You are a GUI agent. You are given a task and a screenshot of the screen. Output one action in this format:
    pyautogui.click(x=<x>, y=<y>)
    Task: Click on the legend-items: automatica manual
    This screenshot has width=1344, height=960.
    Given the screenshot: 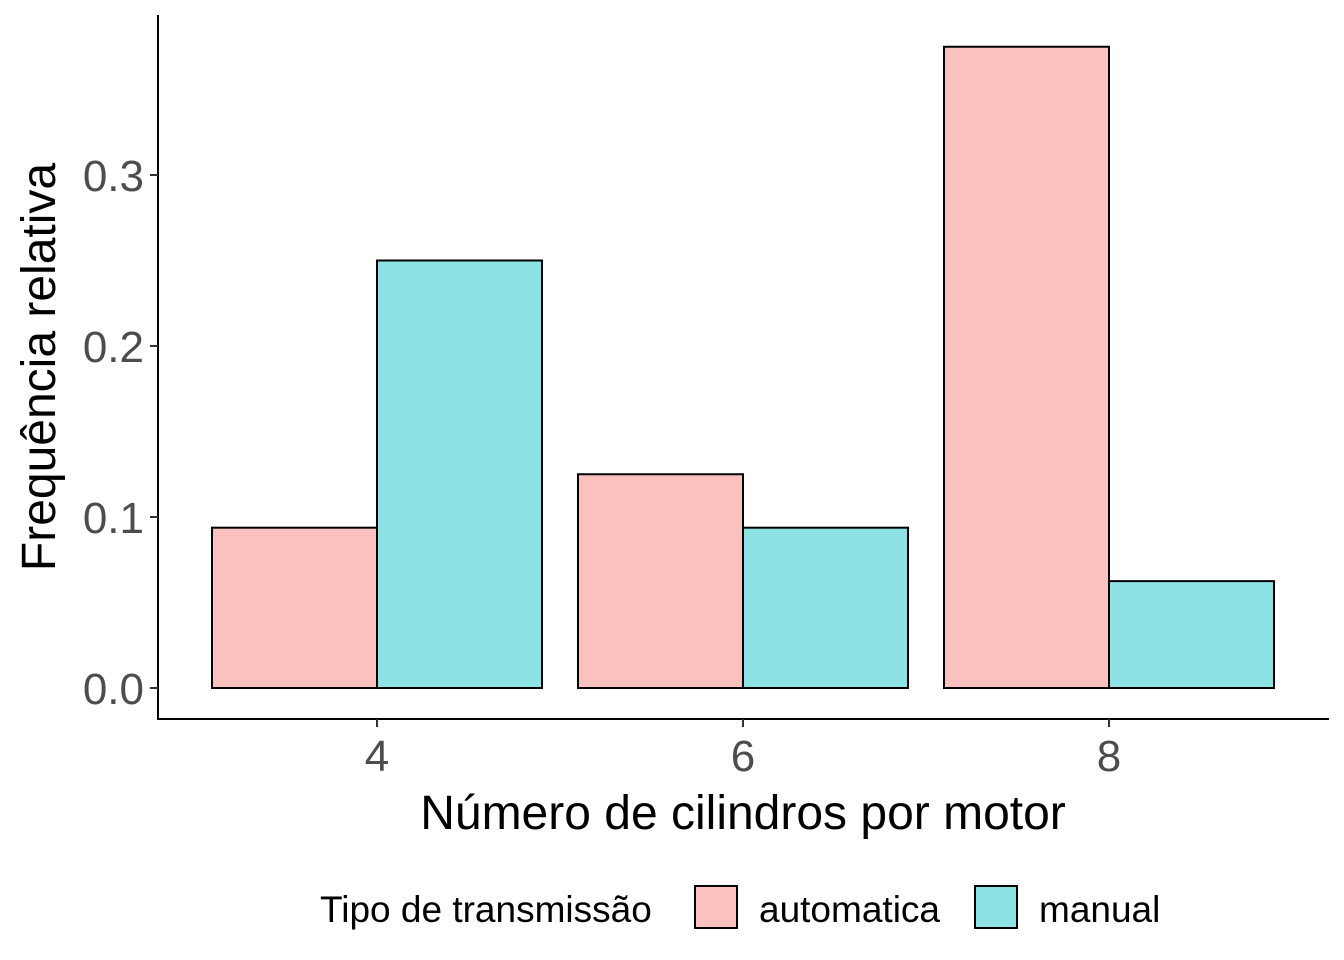 What is the action you would take?
    pyautogui.click(x=927, y=907)
    